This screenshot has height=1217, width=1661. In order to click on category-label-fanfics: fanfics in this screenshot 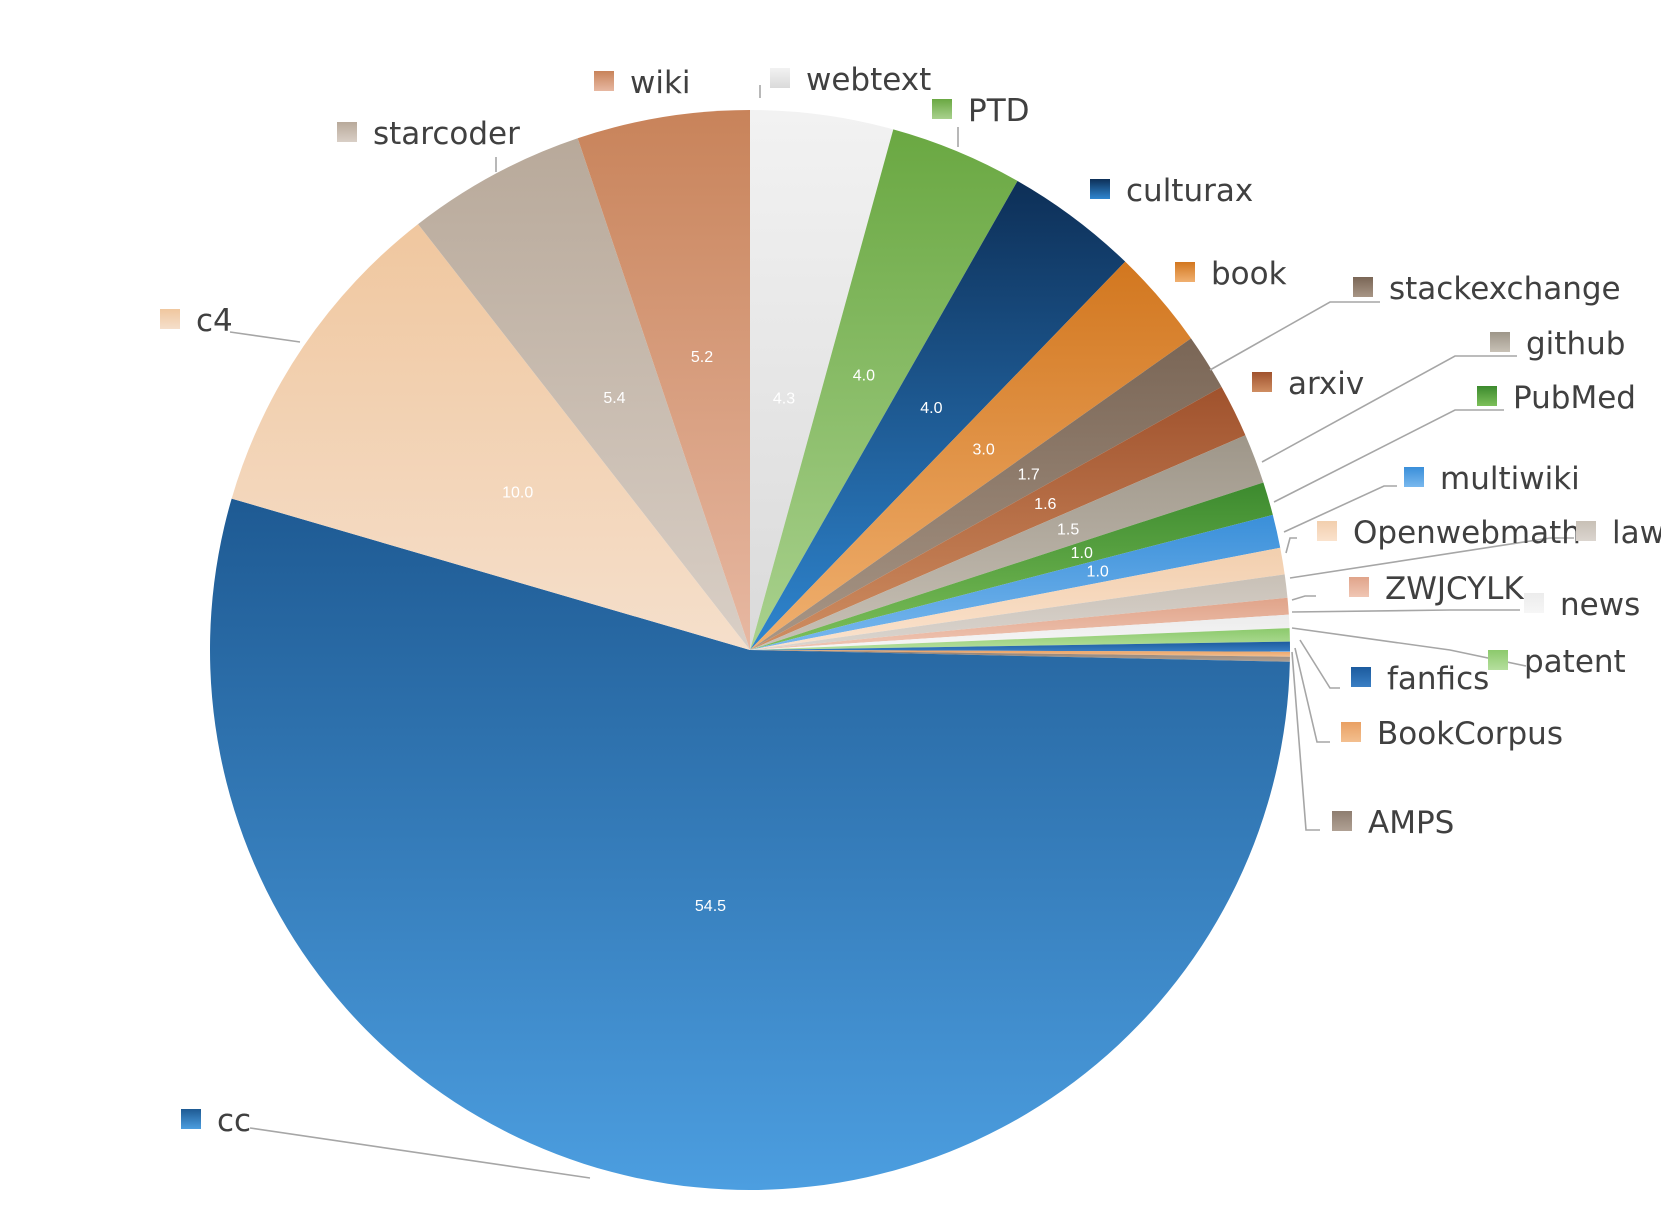, I will do `click(1438, 679)`.